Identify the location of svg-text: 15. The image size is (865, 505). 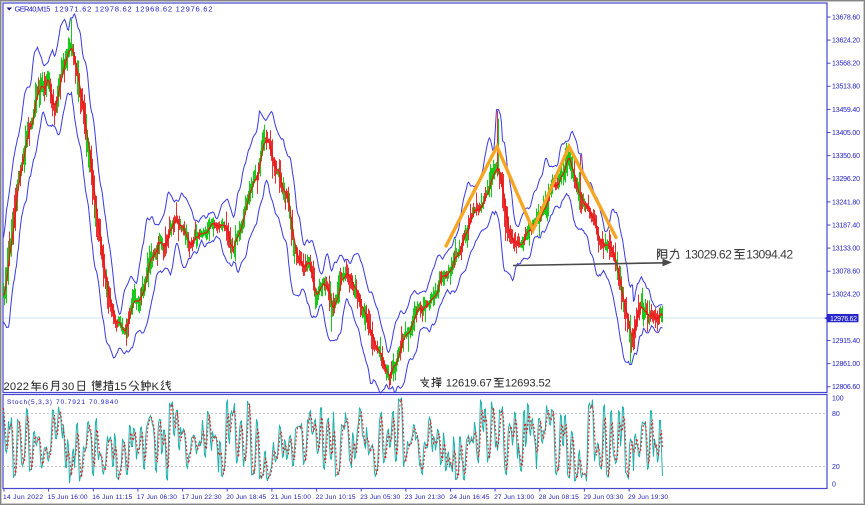
(120, 387).